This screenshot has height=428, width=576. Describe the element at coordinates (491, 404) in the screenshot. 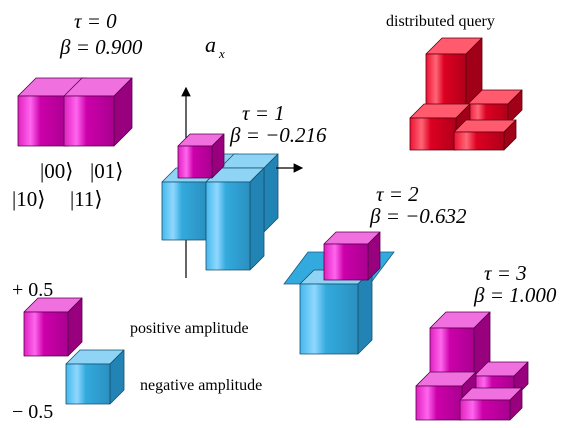

I see `bar-tau3-front-right` at that location.